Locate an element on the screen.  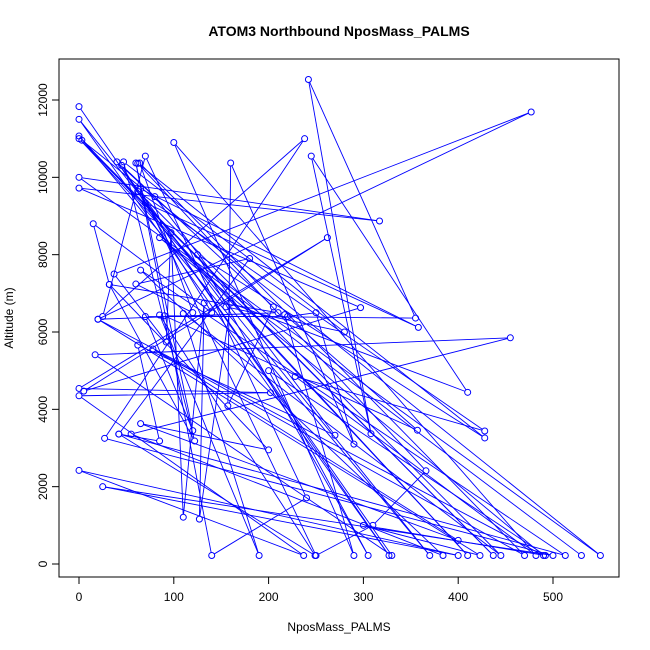
y-tick-label: 10000 is located at coordinates (43, 177).